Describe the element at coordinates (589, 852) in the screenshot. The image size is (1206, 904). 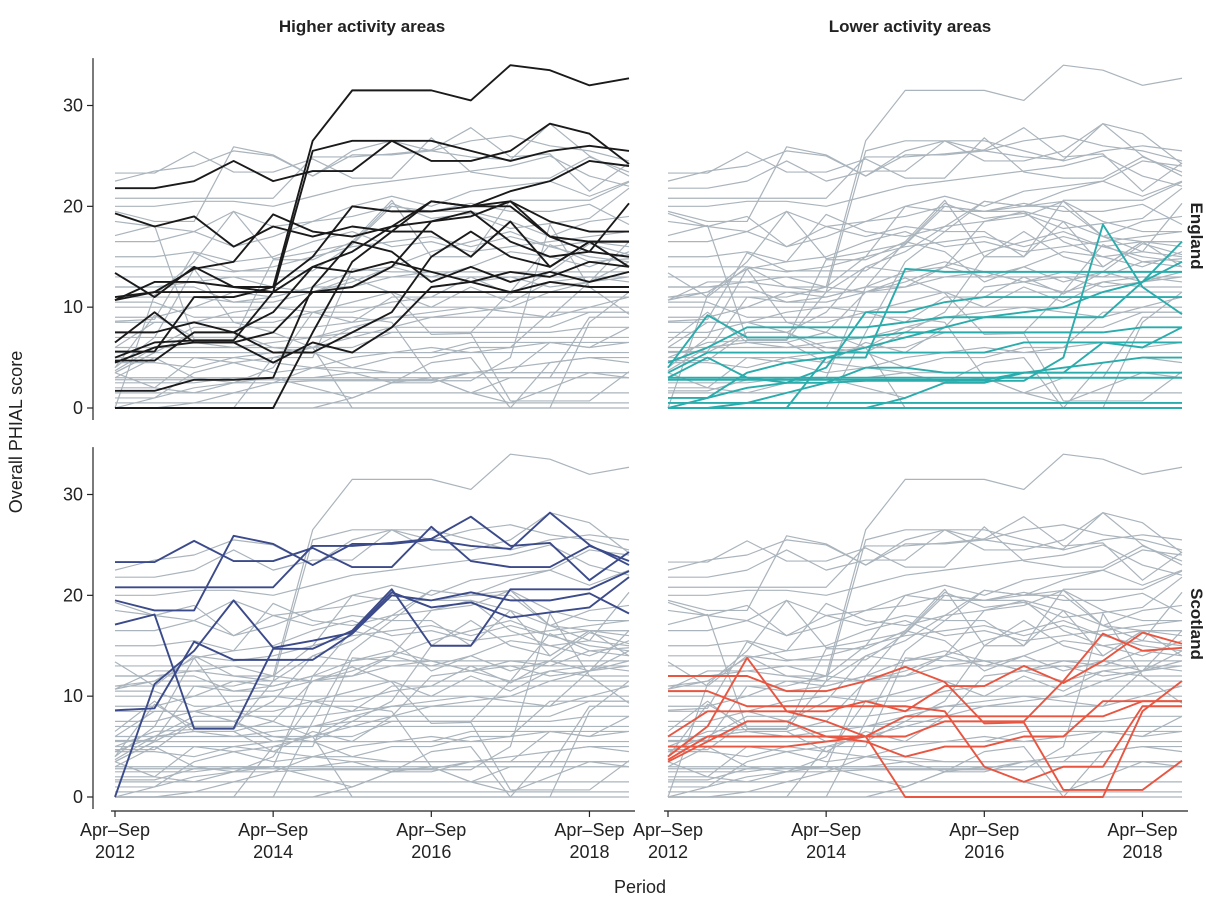
I see `x-tick-label-line2-0-3: 2018` at that location.